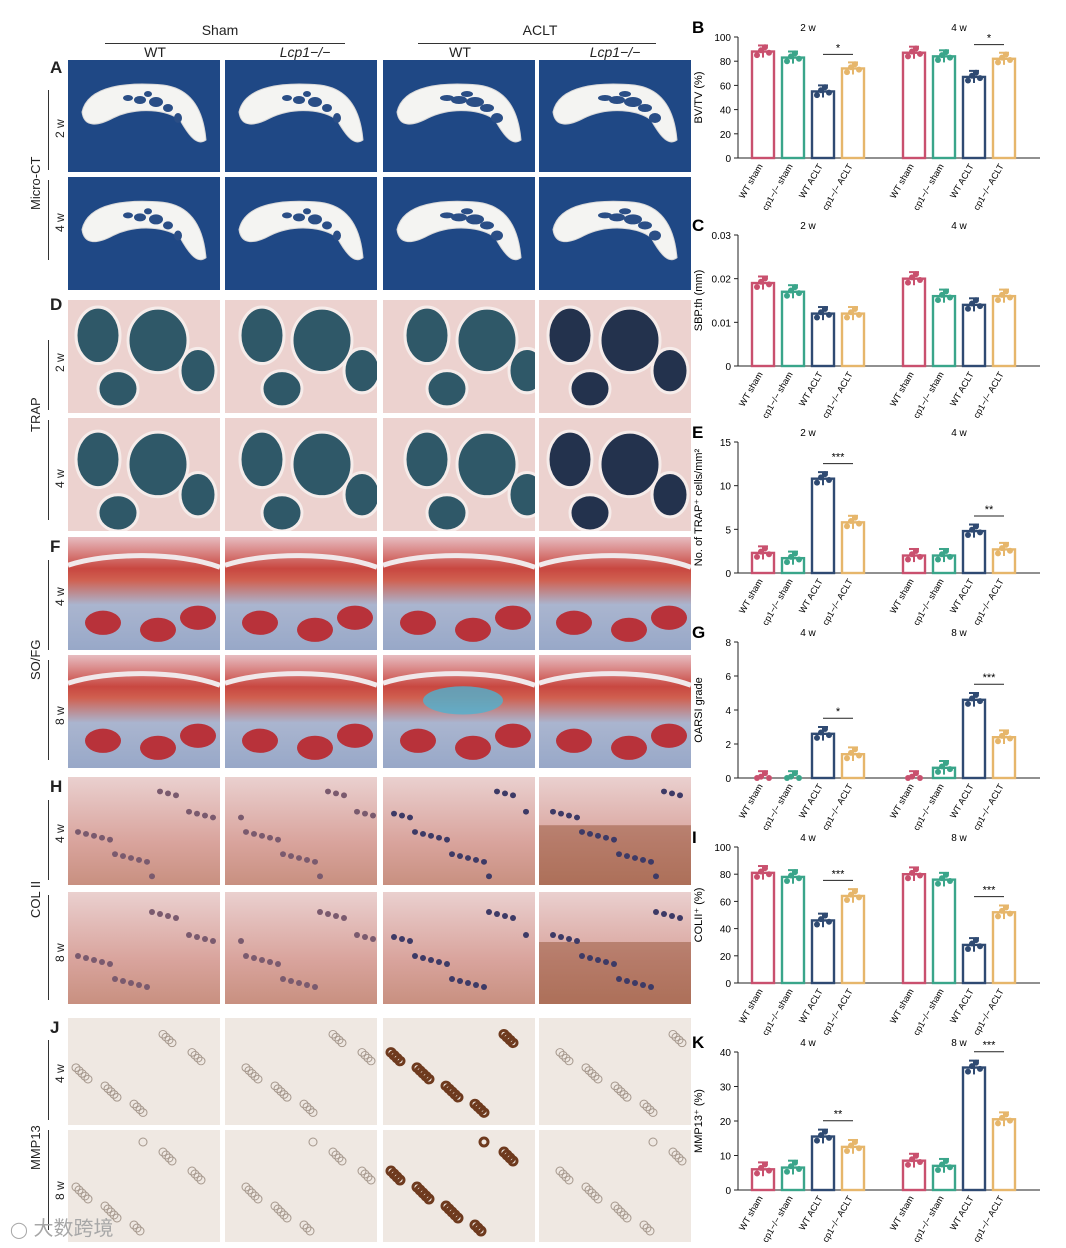 The width and height of the screenshot is (1066, 1248). I want to click on y-axis-label: MMP13⁺ (%), so click(699, 1121).